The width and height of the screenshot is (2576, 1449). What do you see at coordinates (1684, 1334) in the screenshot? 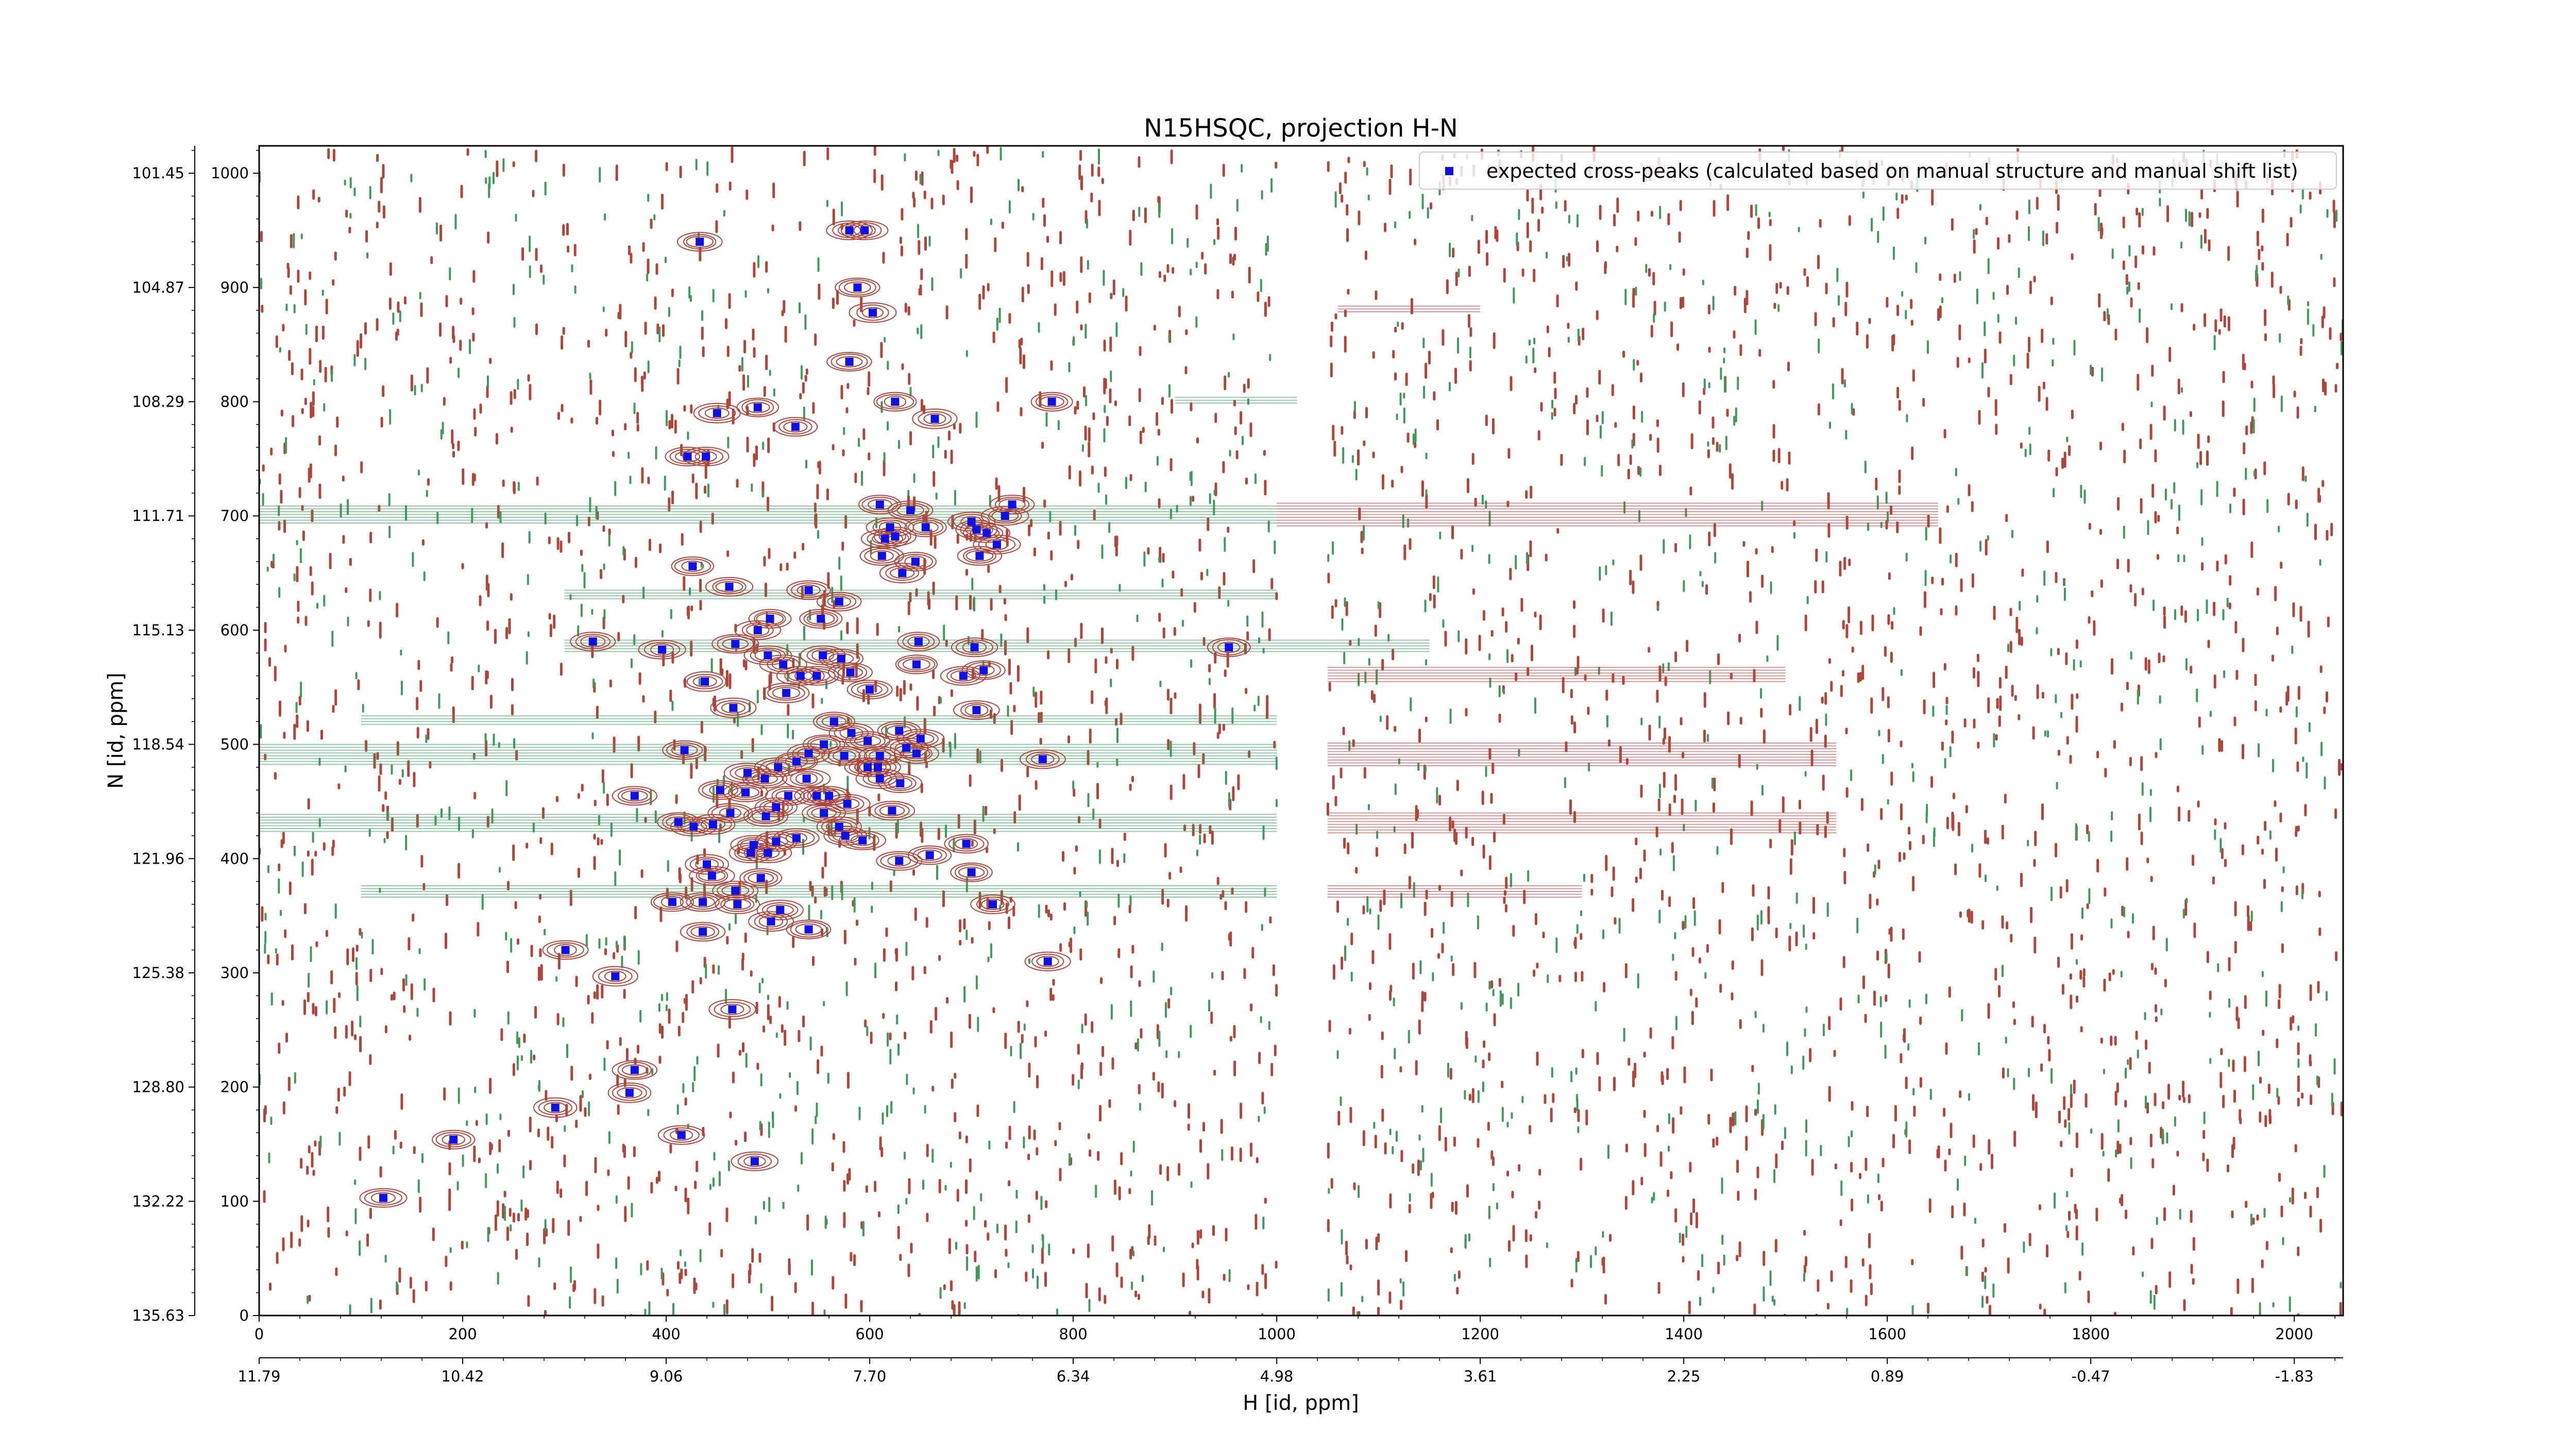
I see `x-tick-label-7: 1400` at bounding box center [1684, 1334].